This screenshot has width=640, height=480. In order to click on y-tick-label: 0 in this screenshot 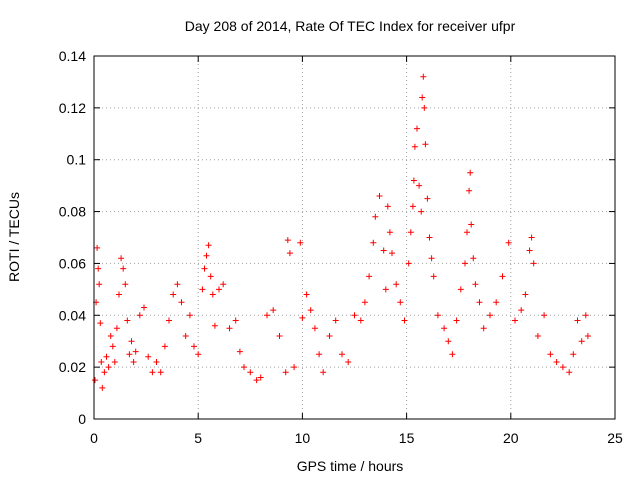, I will do `click(82, 419)`.